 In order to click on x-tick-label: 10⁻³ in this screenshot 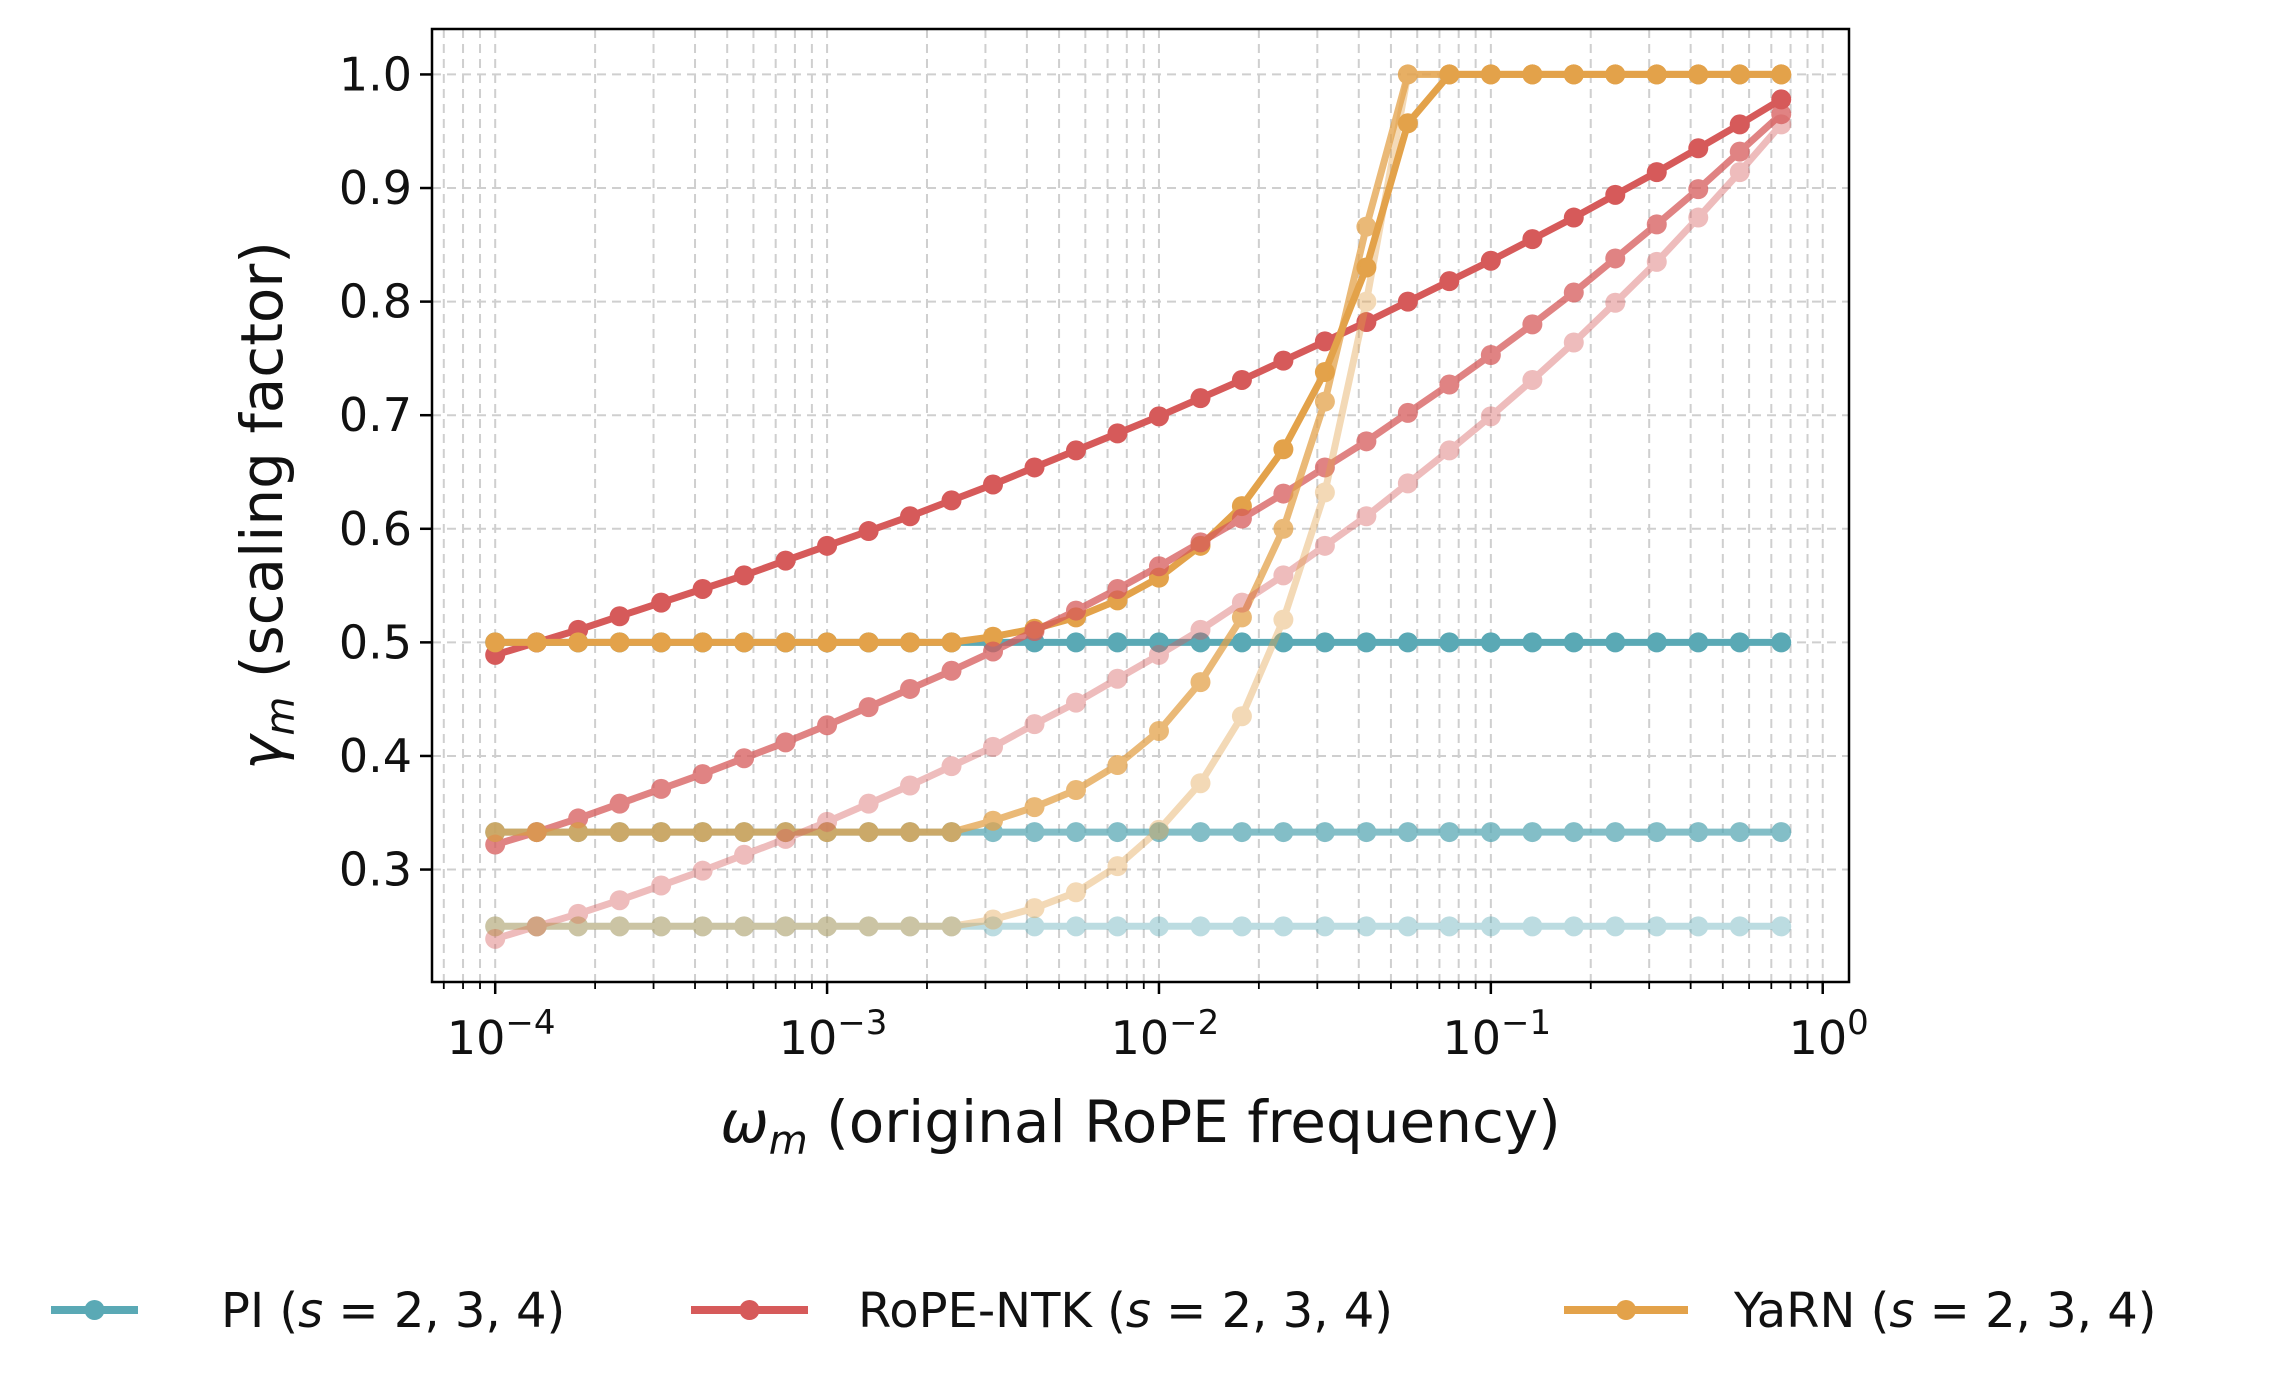, I will do `click(833, 1034)`.